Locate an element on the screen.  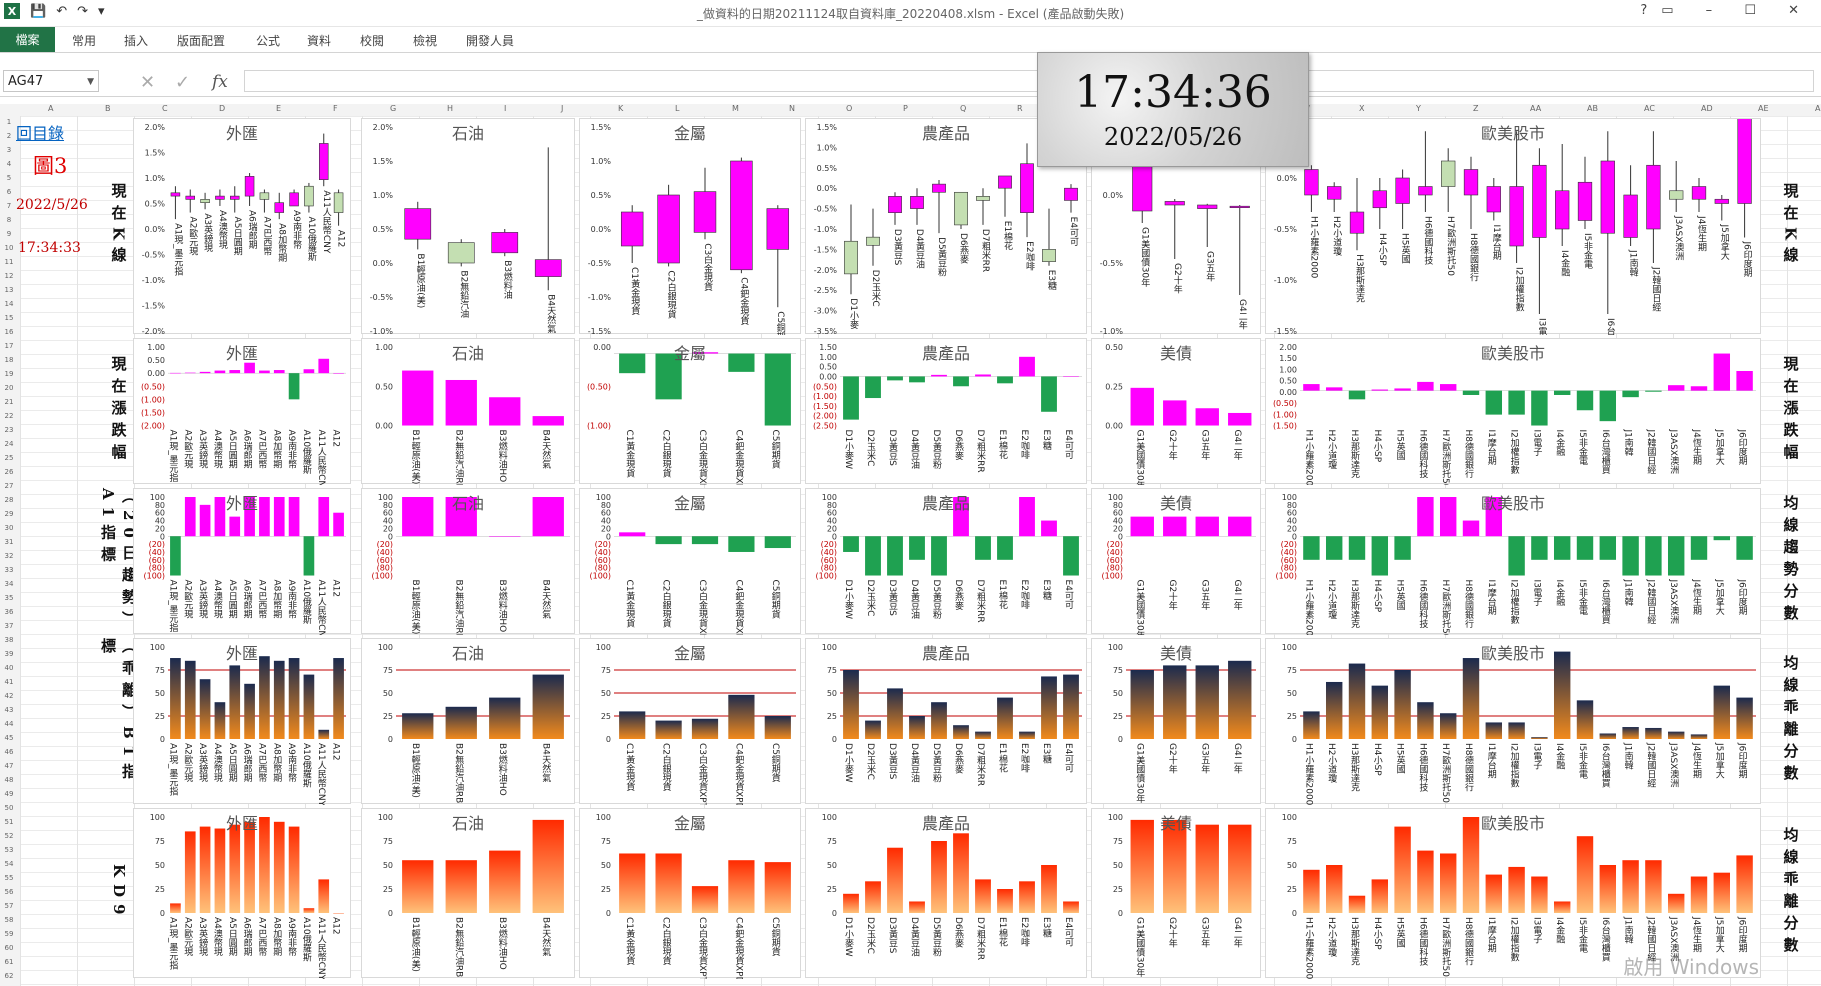
column-header-P: P is located at coordinates (905, 108).